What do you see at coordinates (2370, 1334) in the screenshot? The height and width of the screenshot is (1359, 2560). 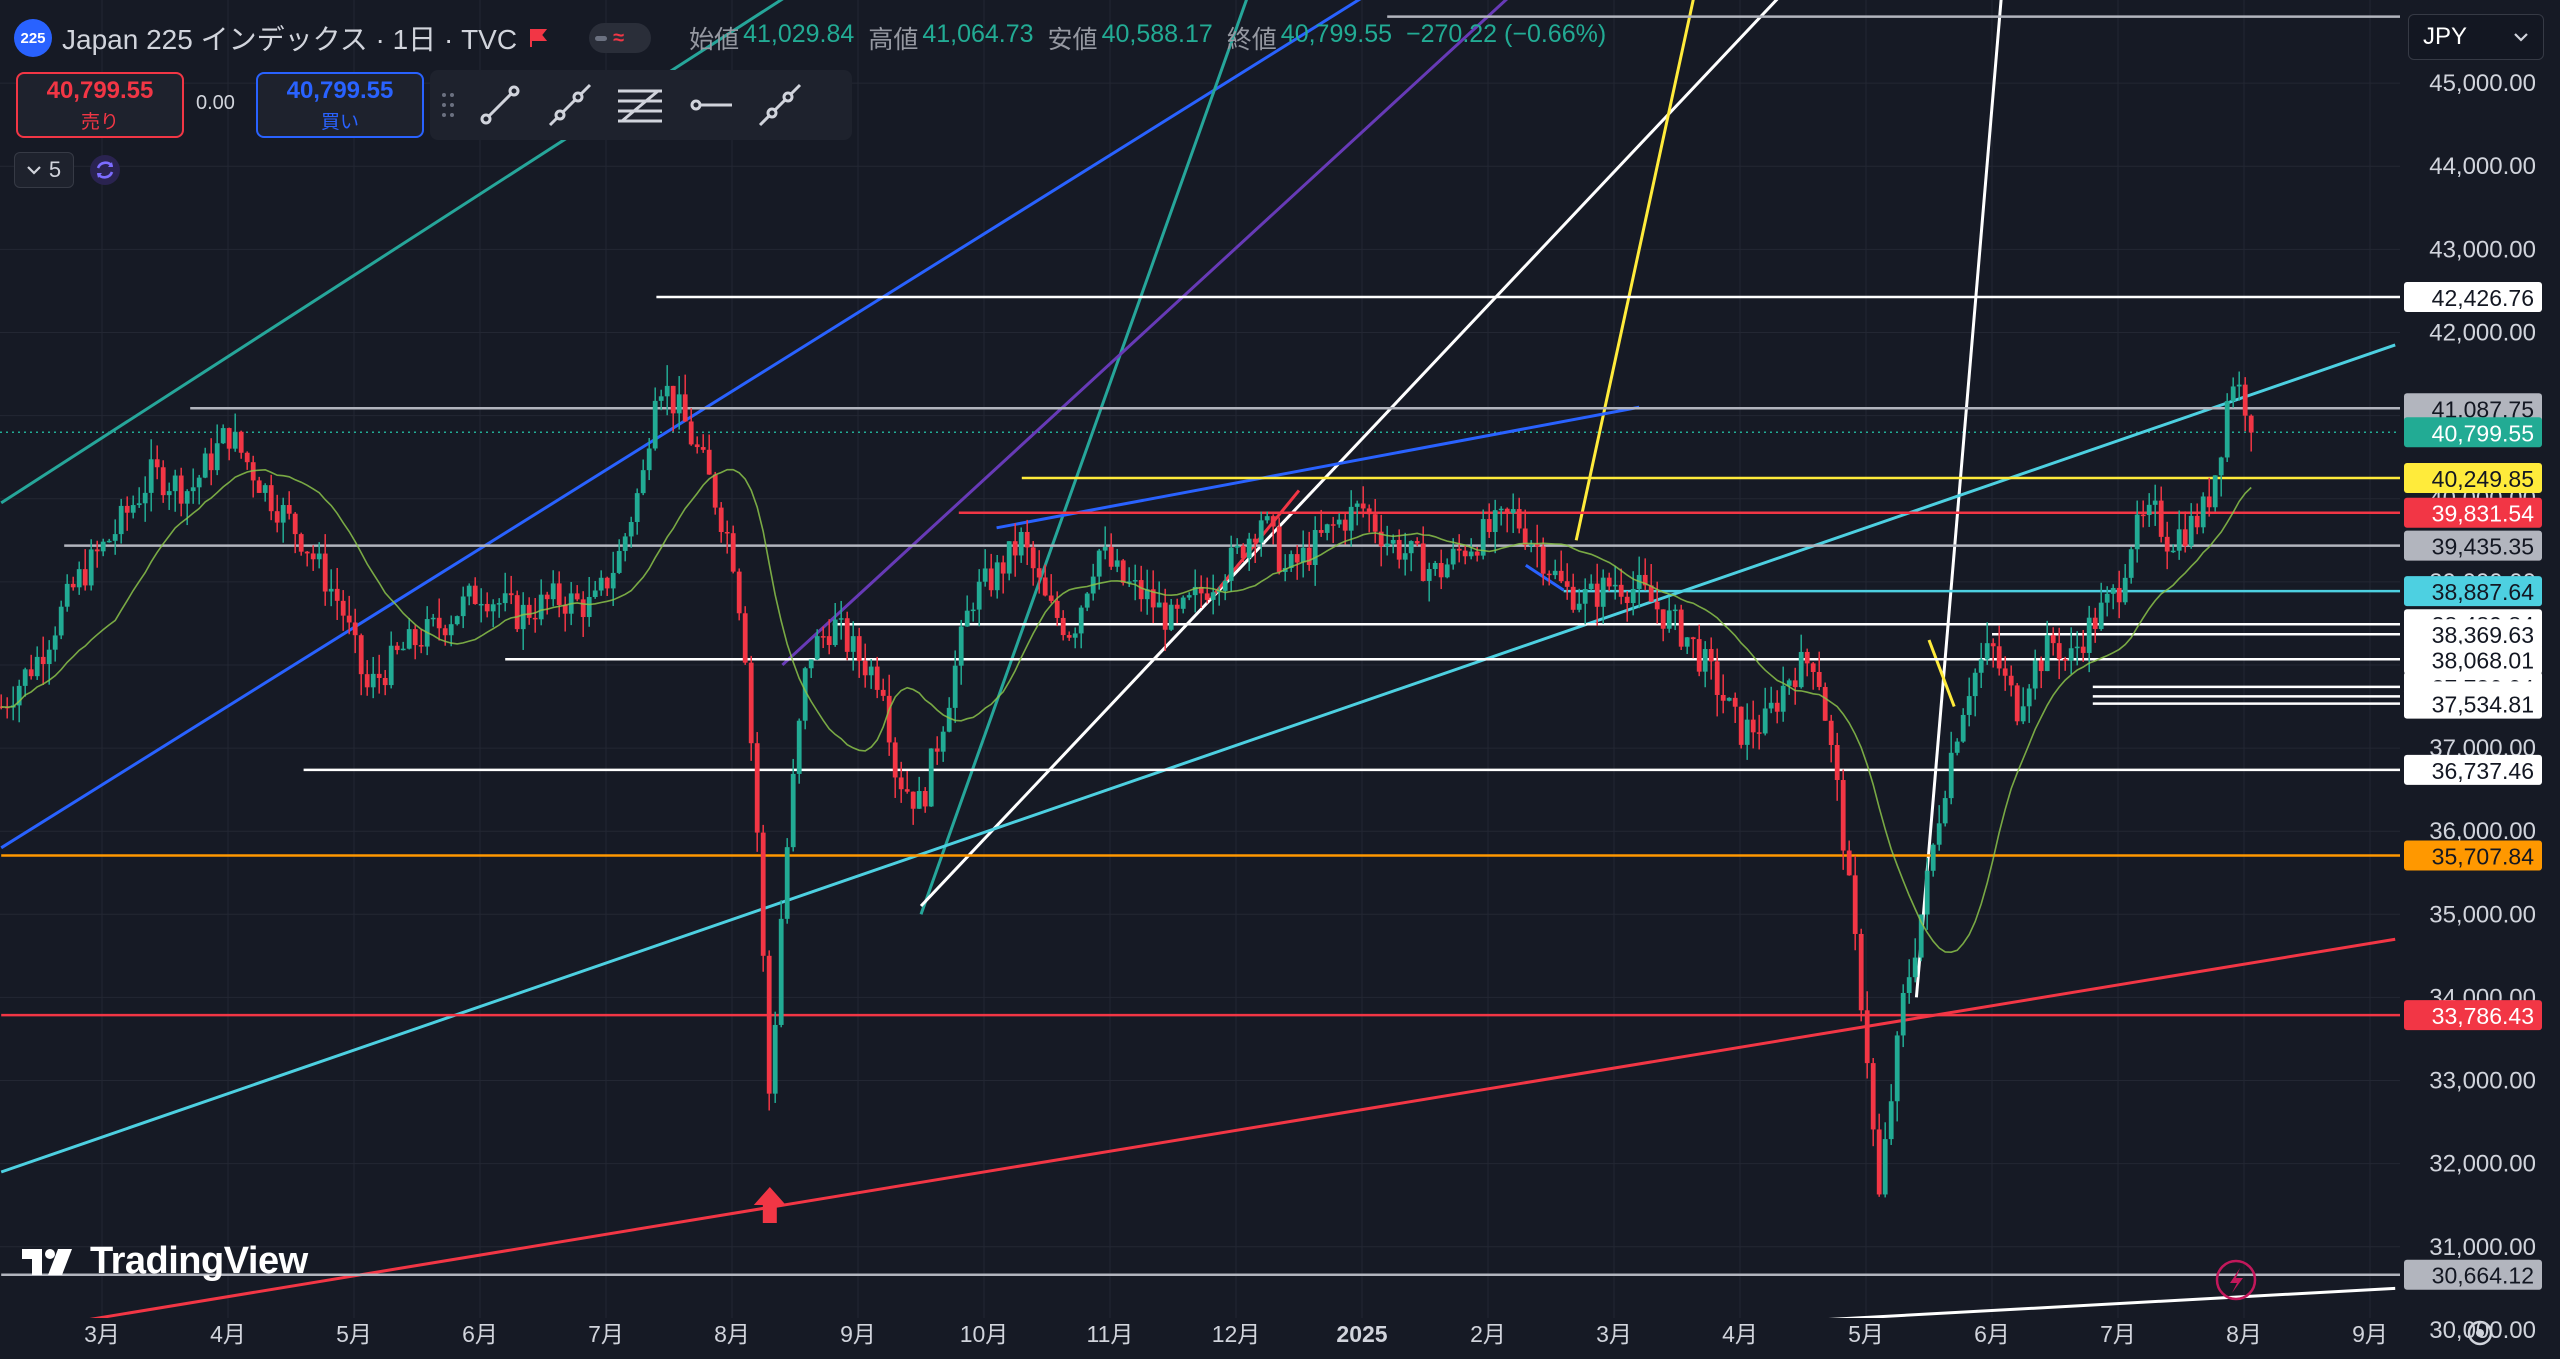 I see `x-tick-label: 9月` at bounding box center [2370, 1334].